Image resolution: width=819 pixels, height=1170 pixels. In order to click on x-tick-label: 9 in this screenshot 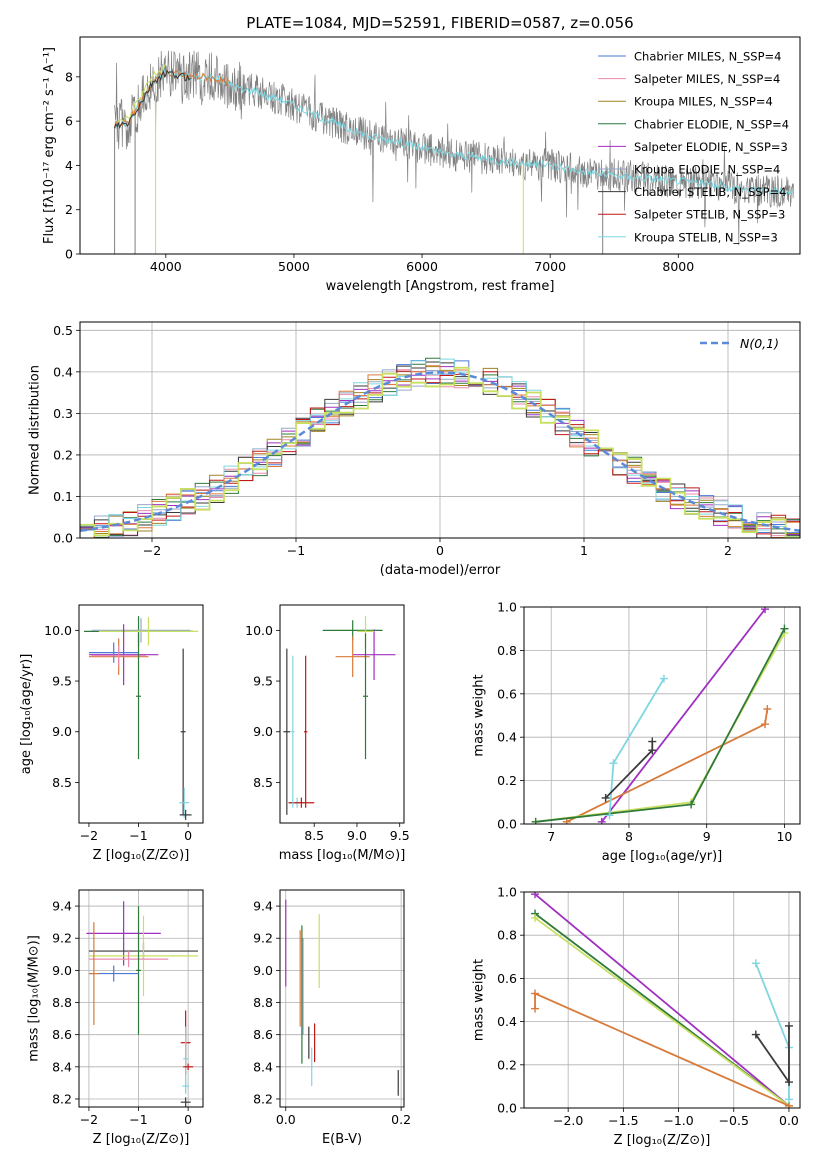, I will do `click(707, 836)`.